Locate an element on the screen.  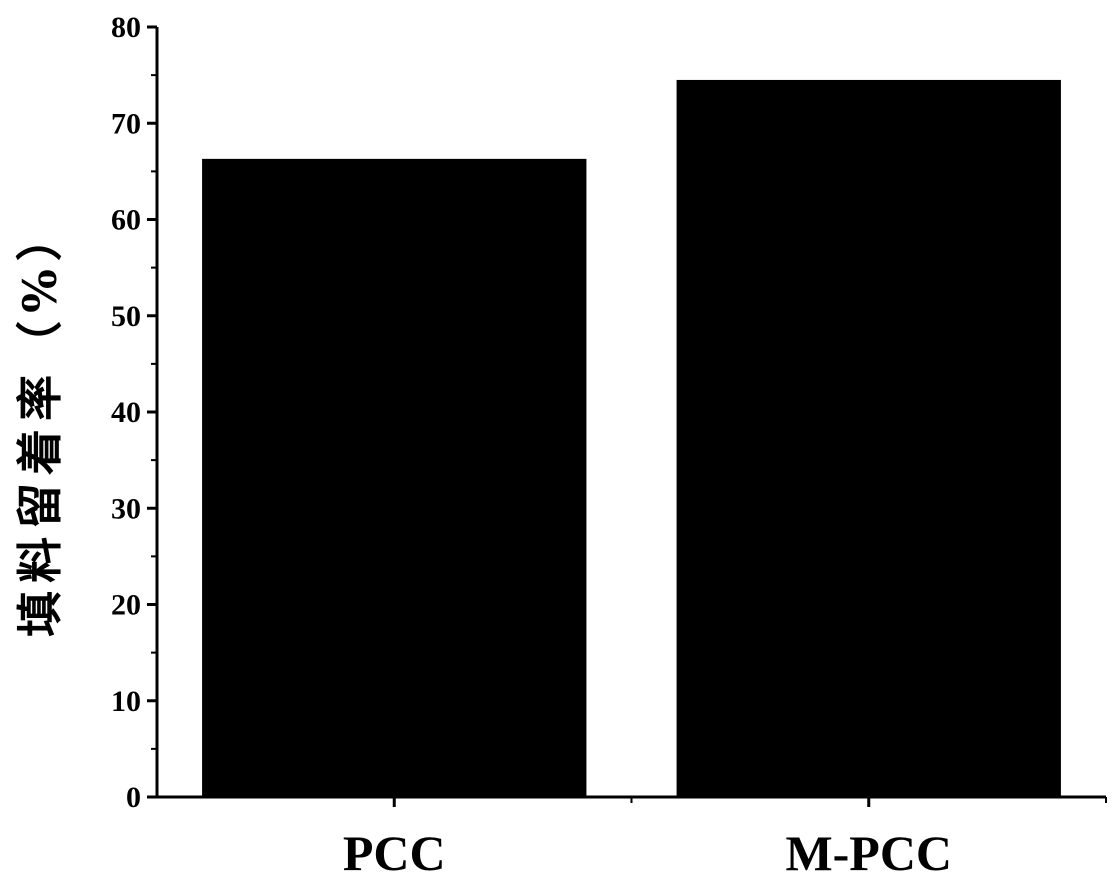
y-tick-label: 70 is located at coordinates (126, 123).